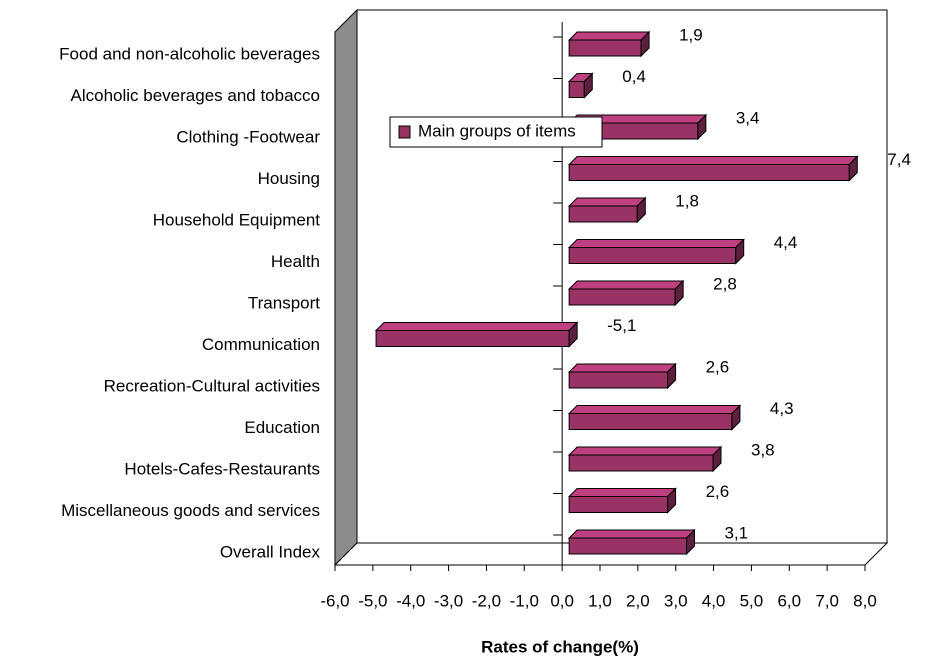  I want to click on x-tick-label: 8,0, so click(865, 600).